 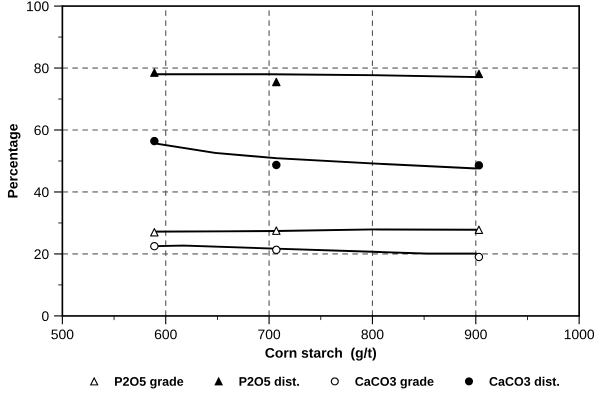 I want to click on x-axis-title: Corn starch (g/t), so click(x=320, y=354).